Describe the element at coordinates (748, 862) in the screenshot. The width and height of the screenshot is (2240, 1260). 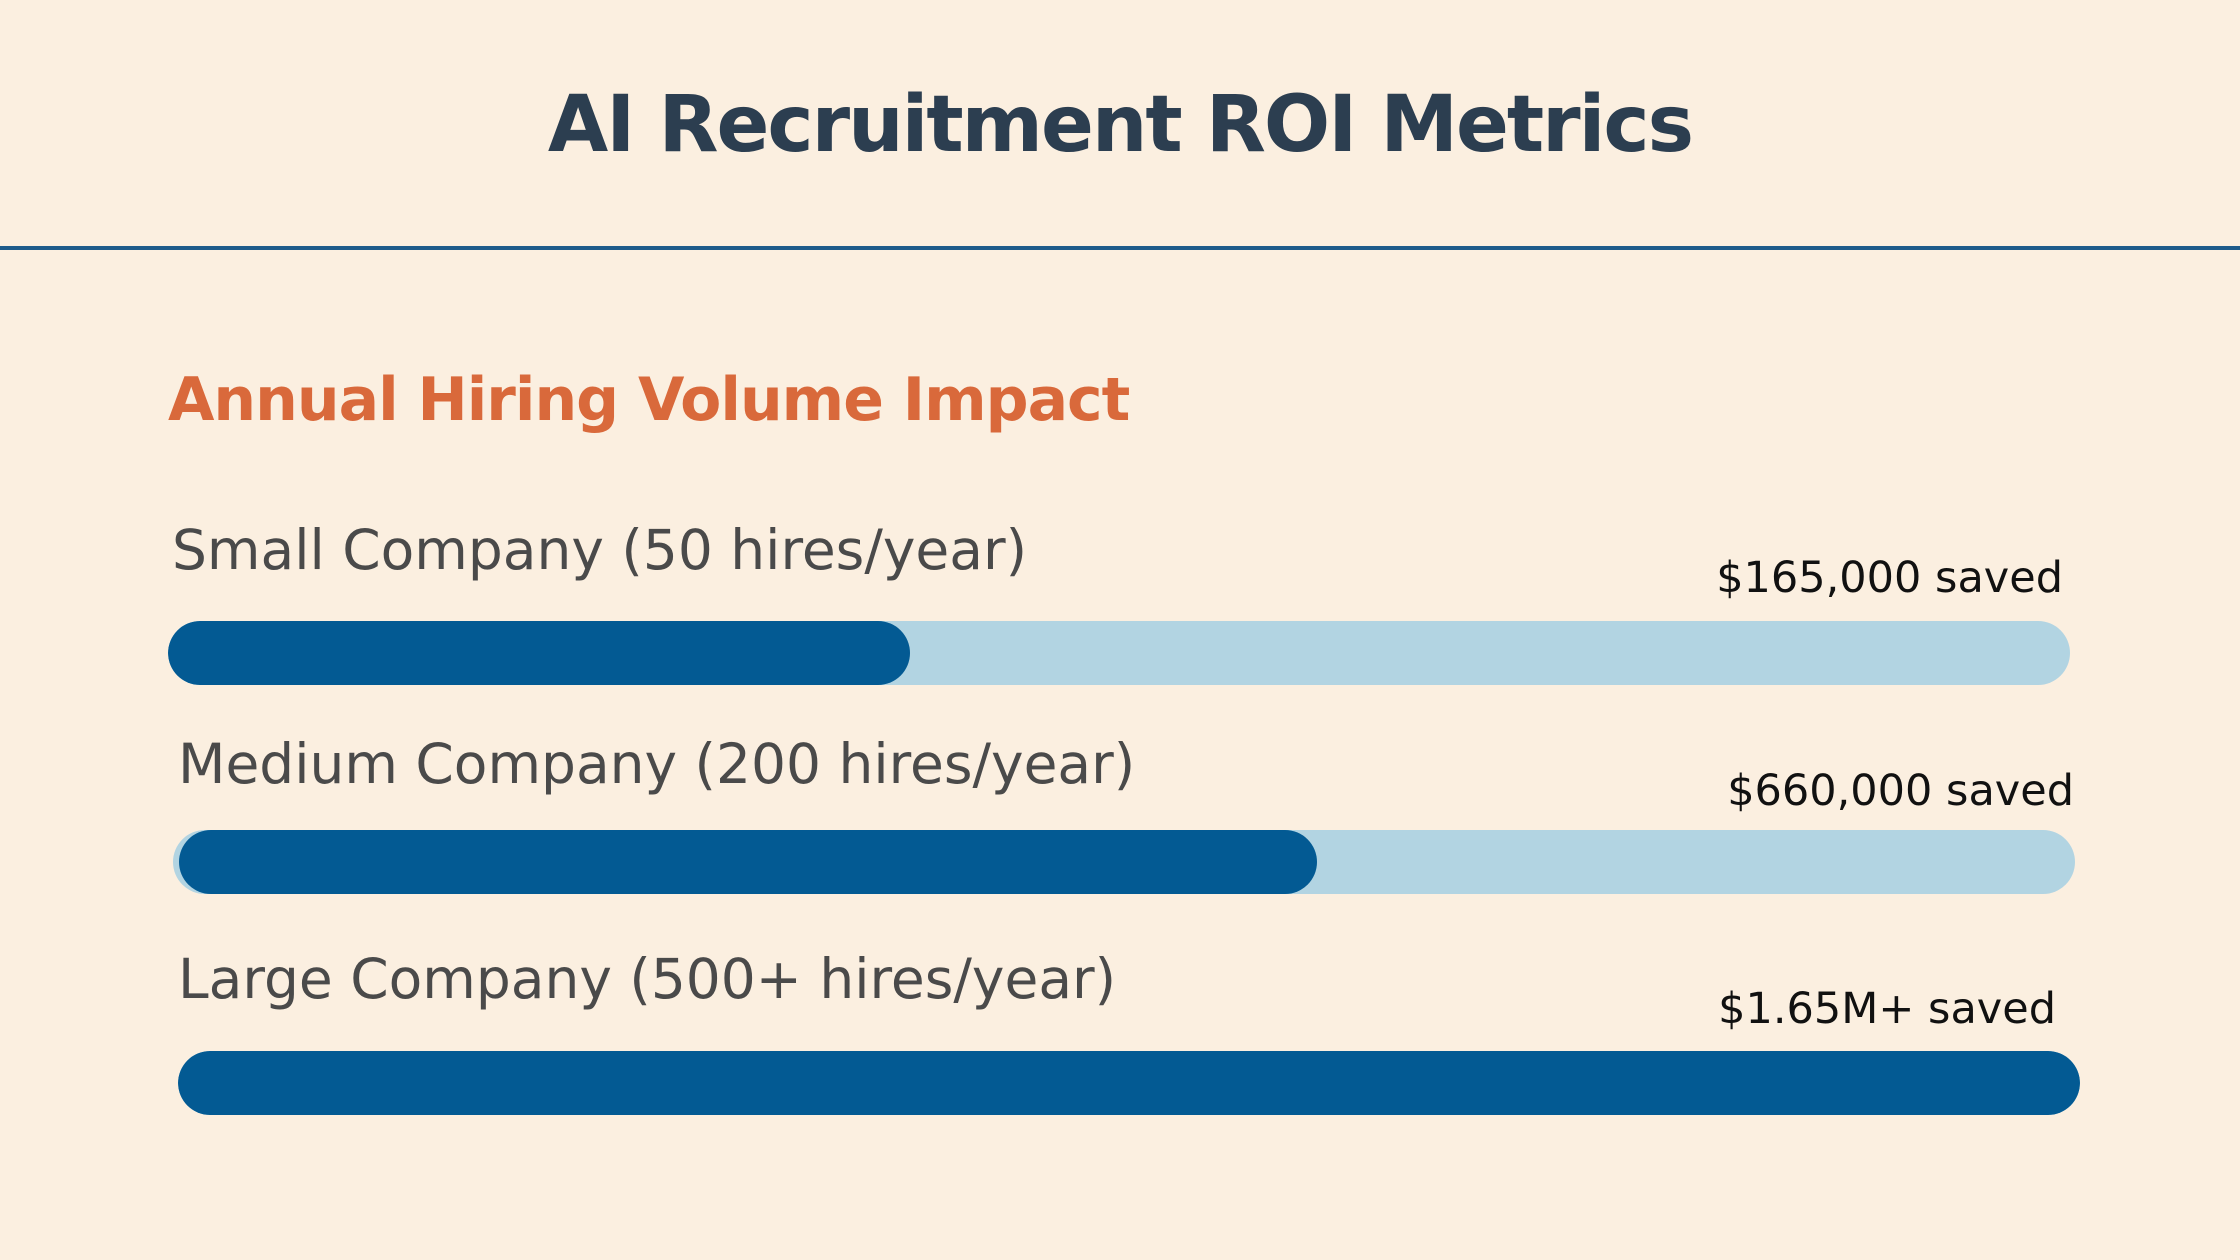
I see `bar-fill-medium` at that location.